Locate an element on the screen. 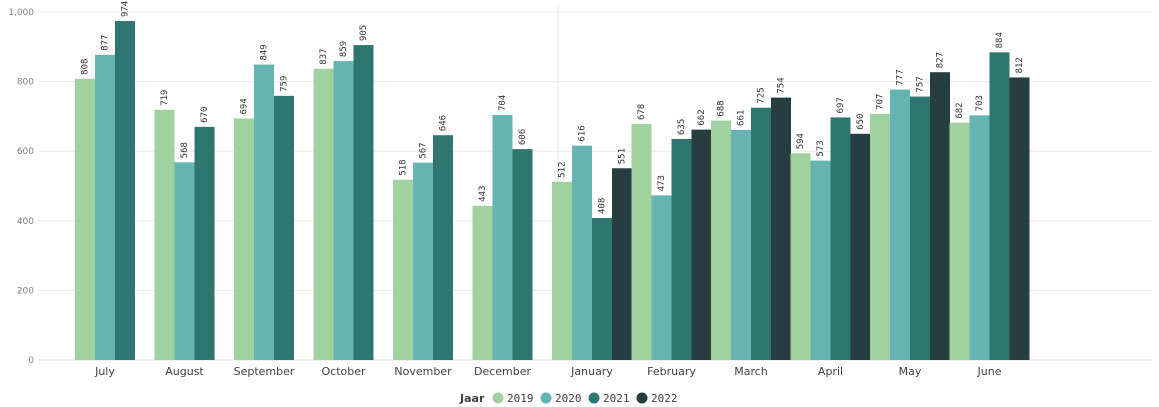 Image resolution: width=1159 pixels, height=407 pixels. bar-july-2019 is located at coordinates (85, 219).